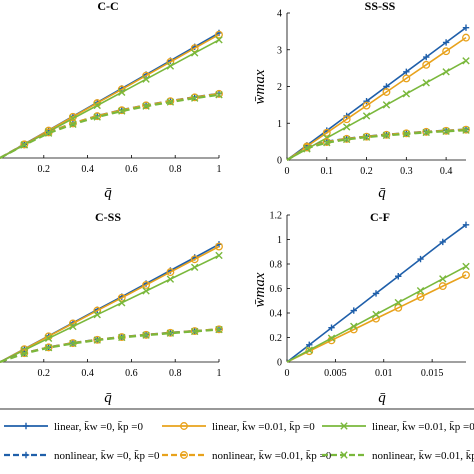 This screenshot has width=474, height=474. I want to click on xlabel-ssss: q̄, so click(382, 193).